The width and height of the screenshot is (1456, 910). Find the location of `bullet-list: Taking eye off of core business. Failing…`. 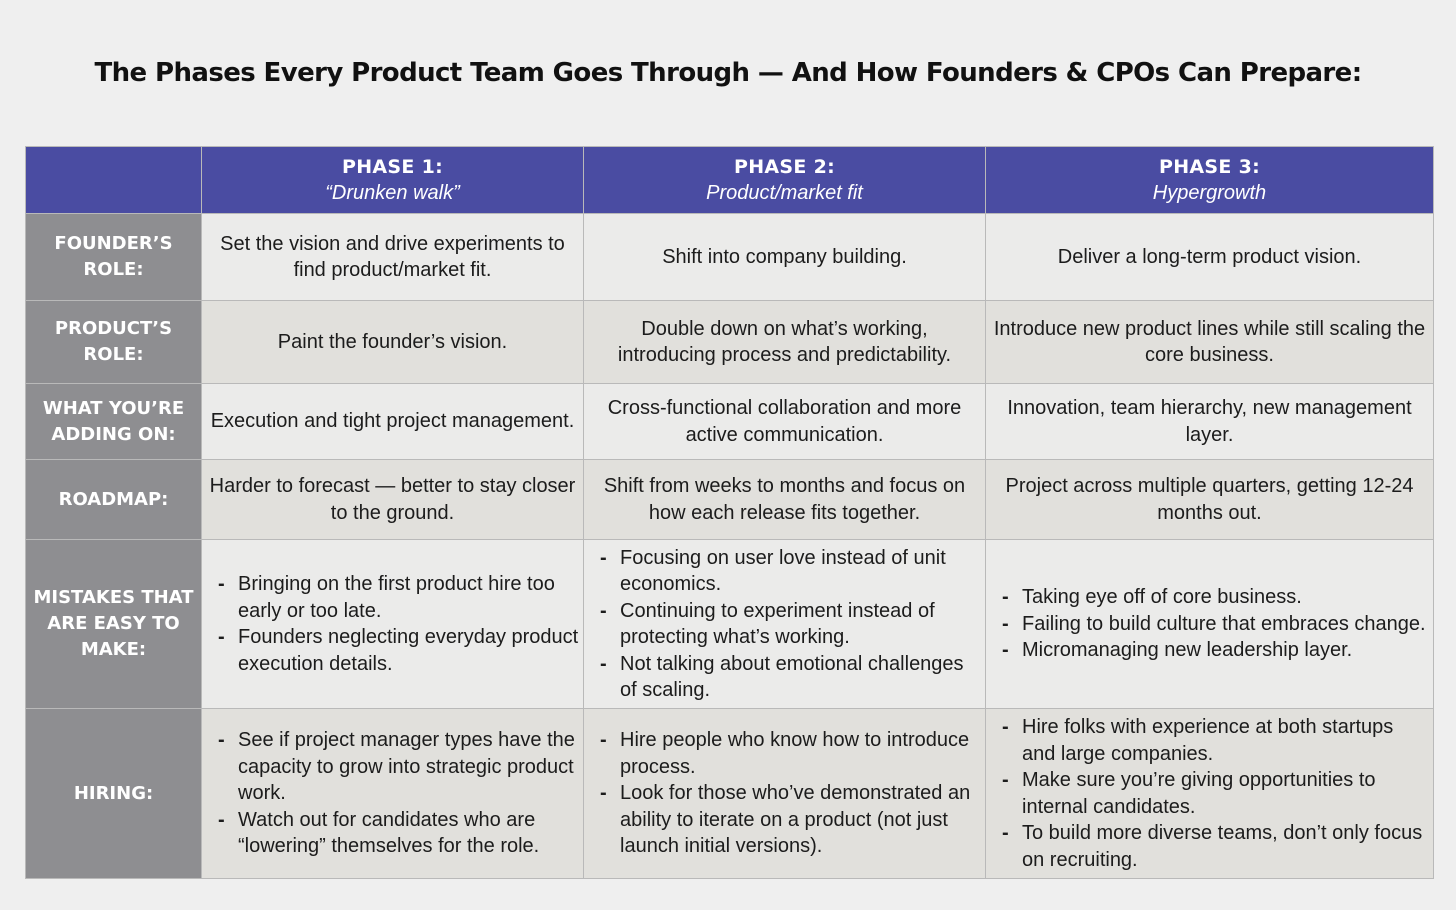

bullet-list: Taking eye off of core business. Failing… is located at coordinates (1214, 624).